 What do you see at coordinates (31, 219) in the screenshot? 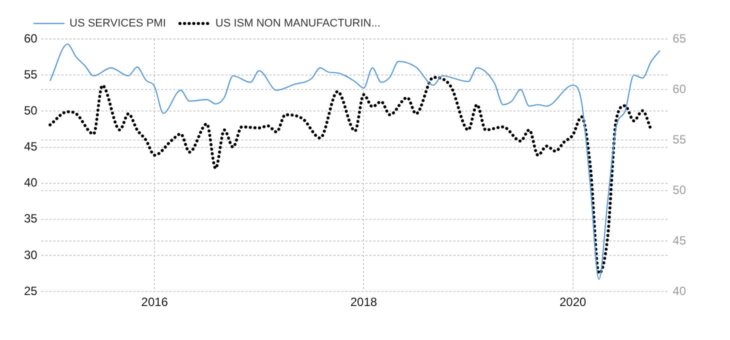
I see `y-tick-label: 35` at bounding box center [31, 219].